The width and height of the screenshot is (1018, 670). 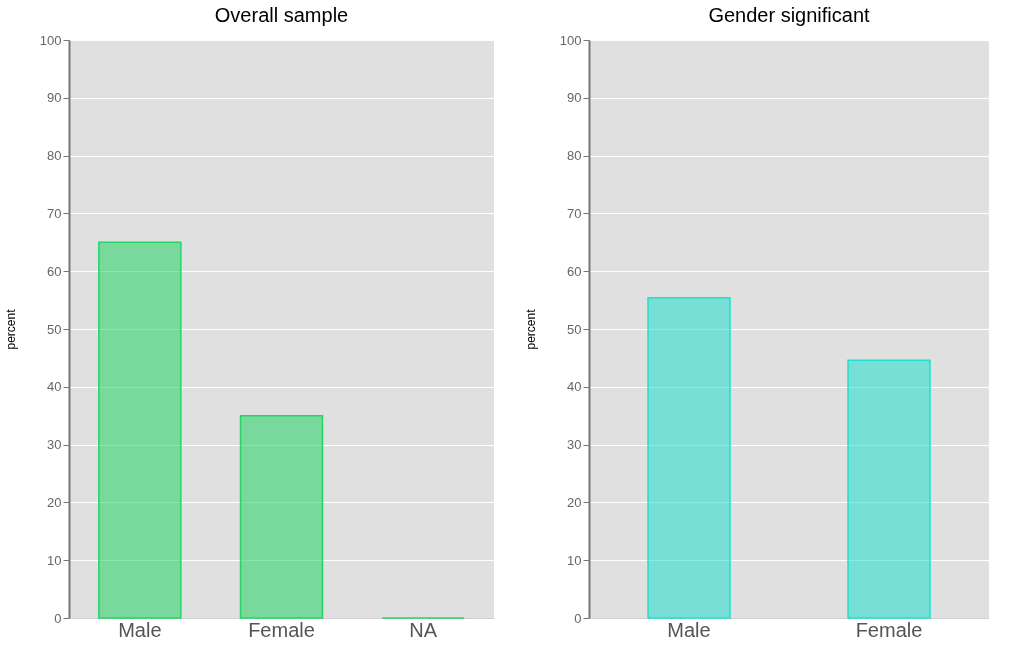 What do you see at coordinates (423, 629) in the screenshot?
I see `x-tick-label: NA` at bounding box center [423, 629].